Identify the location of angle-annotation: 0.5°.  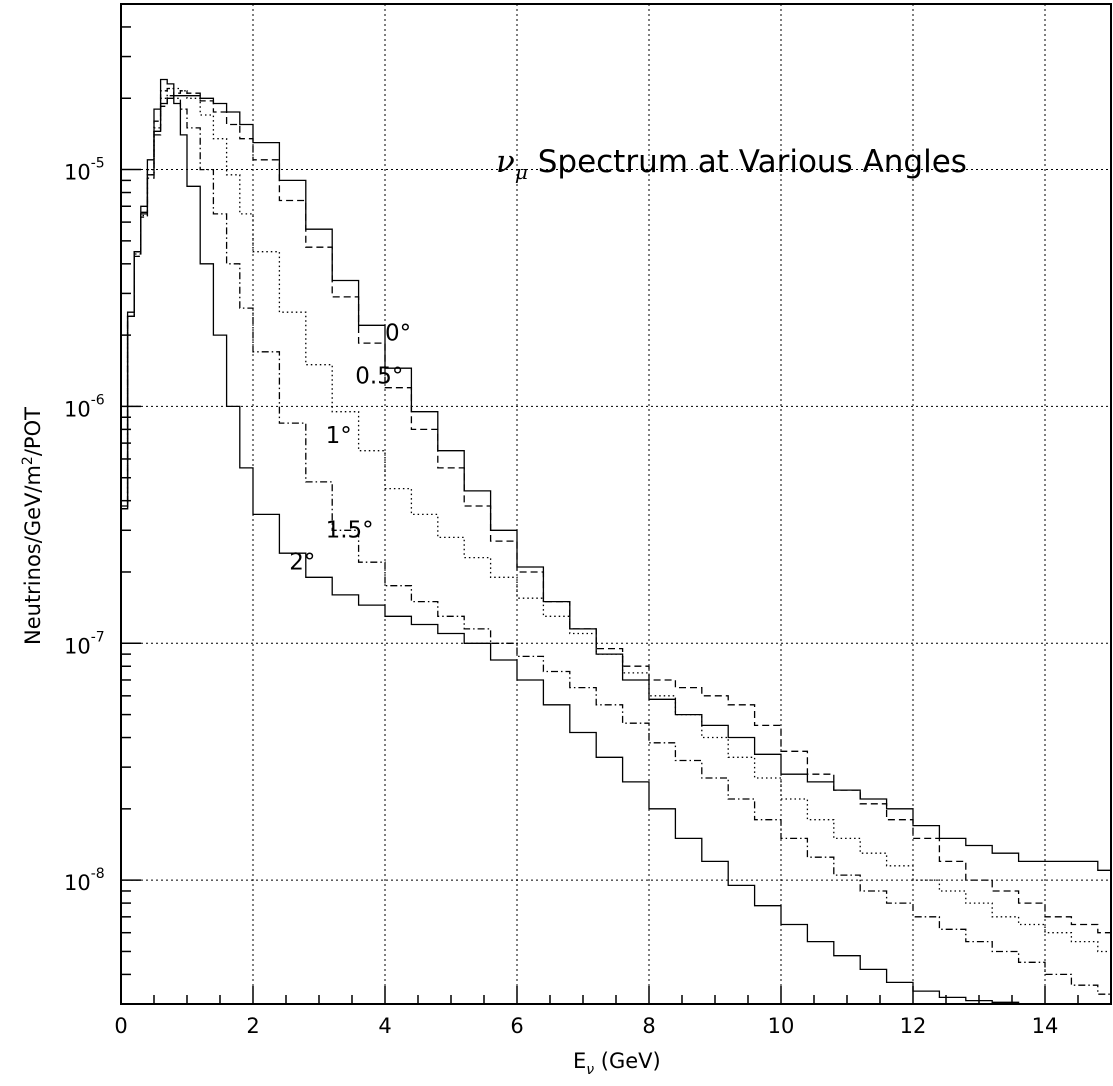
(379, 376).